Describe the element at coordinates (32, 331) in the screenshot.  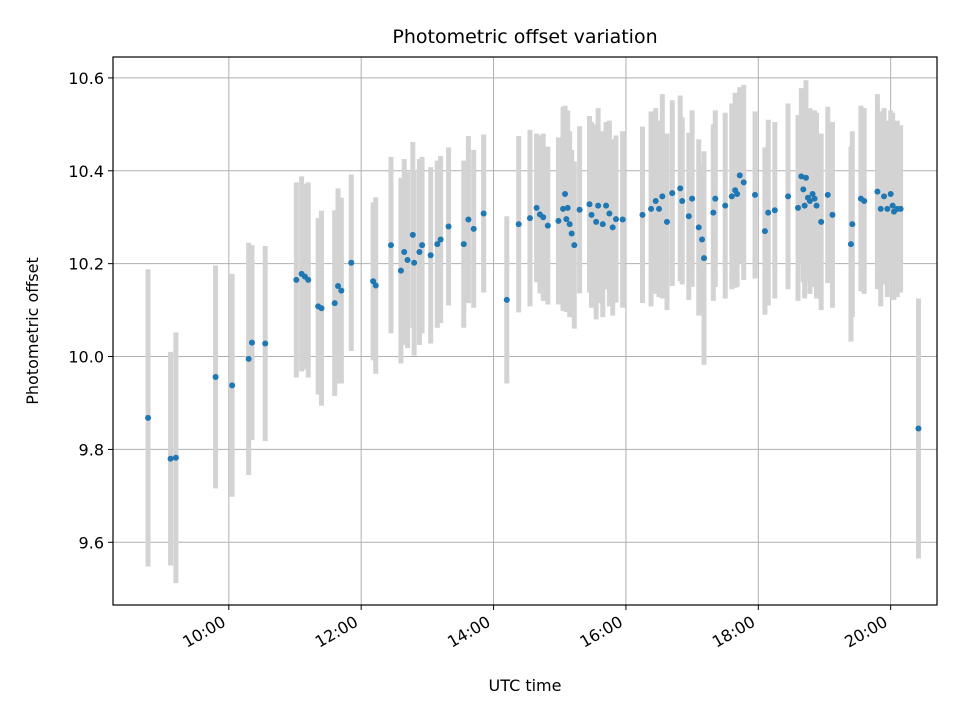
I see `y-axis-title: Photometric offset` at that location.